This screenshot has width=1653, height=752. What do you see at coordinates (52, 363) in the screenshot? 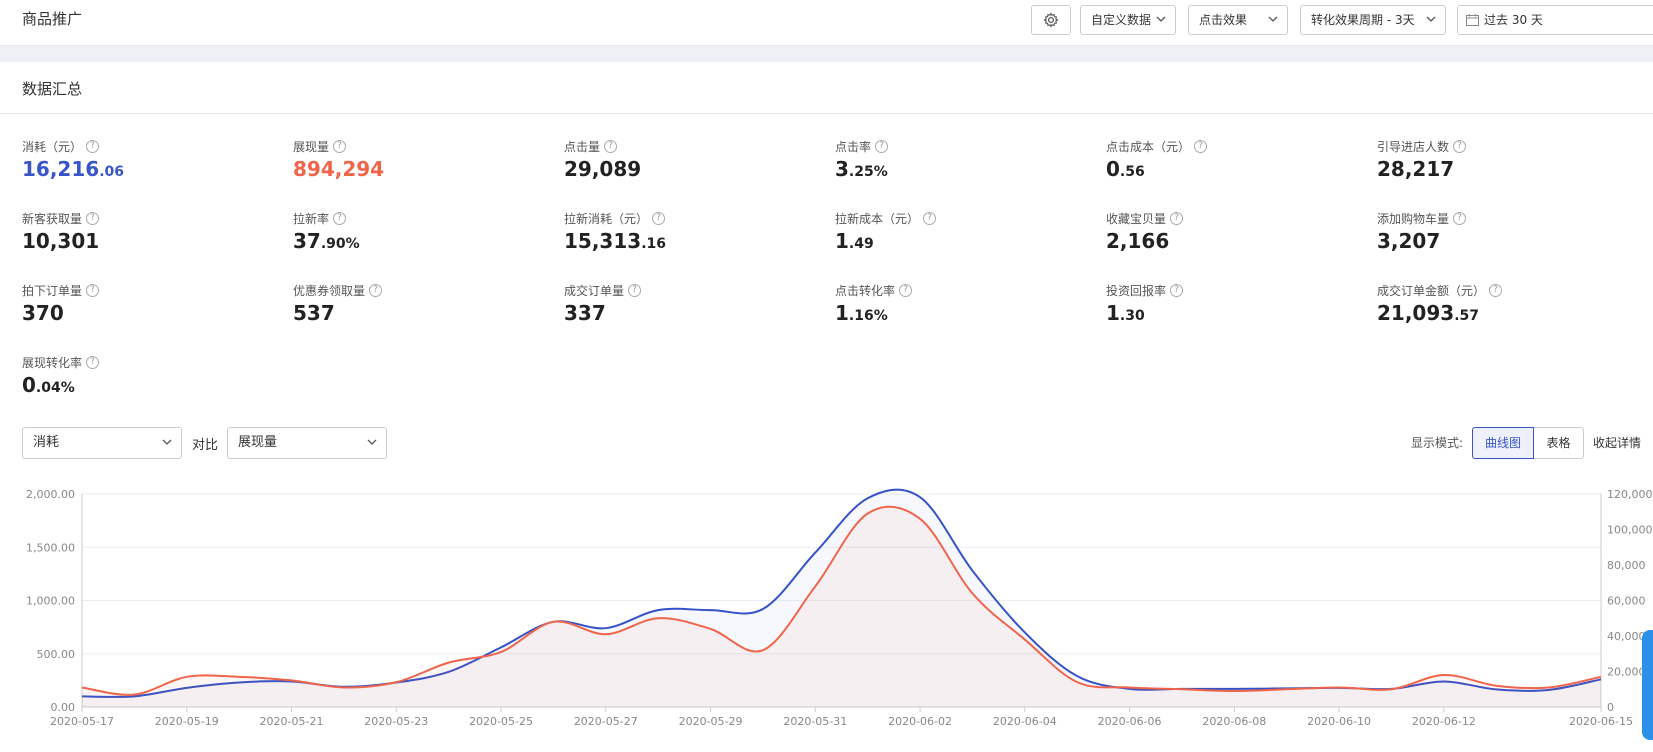
I see `metric-label-text: 展现转化率` at bounding box center [52, 363].